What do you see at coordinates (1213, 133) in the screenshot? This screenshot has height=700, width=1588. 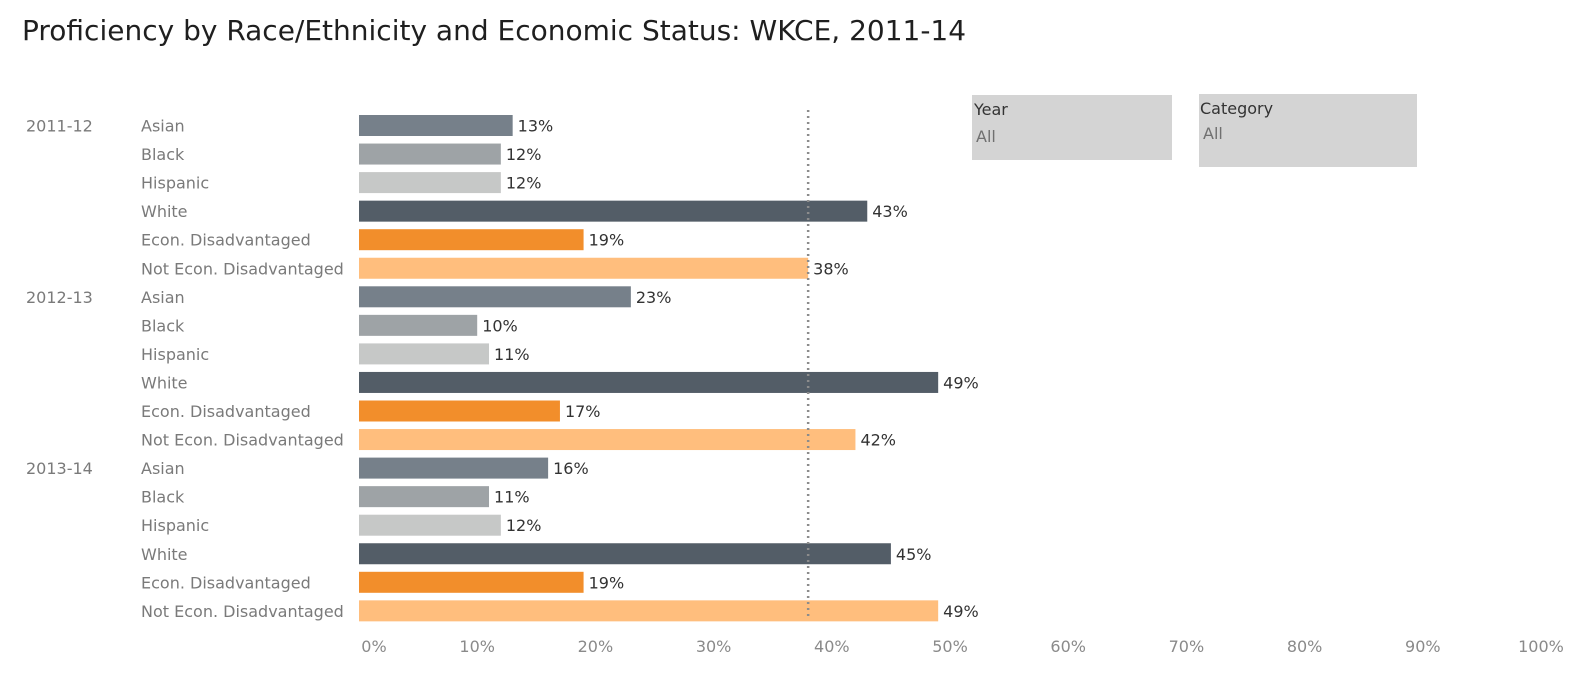 I see `category-filter-value: All` at bounding box center [1213, 133].